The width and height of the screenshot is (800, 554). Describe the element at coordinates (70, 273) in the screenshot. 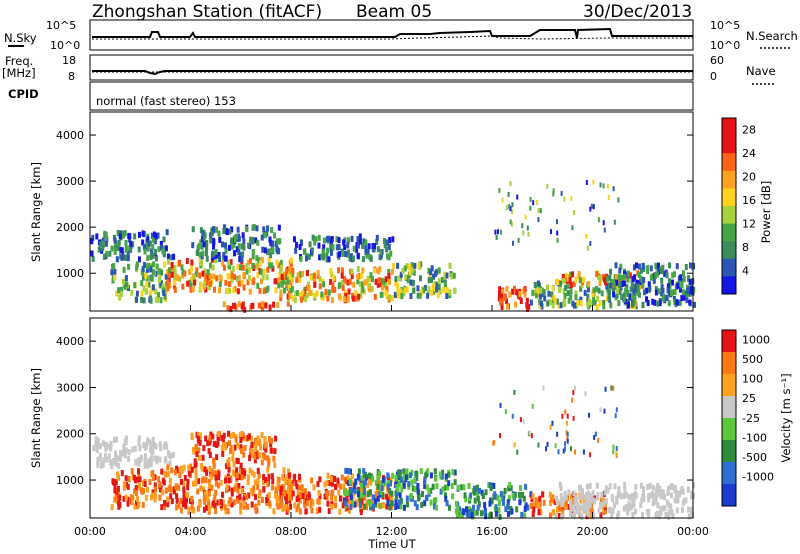

I see `y-tick-label: 1000` at that location.